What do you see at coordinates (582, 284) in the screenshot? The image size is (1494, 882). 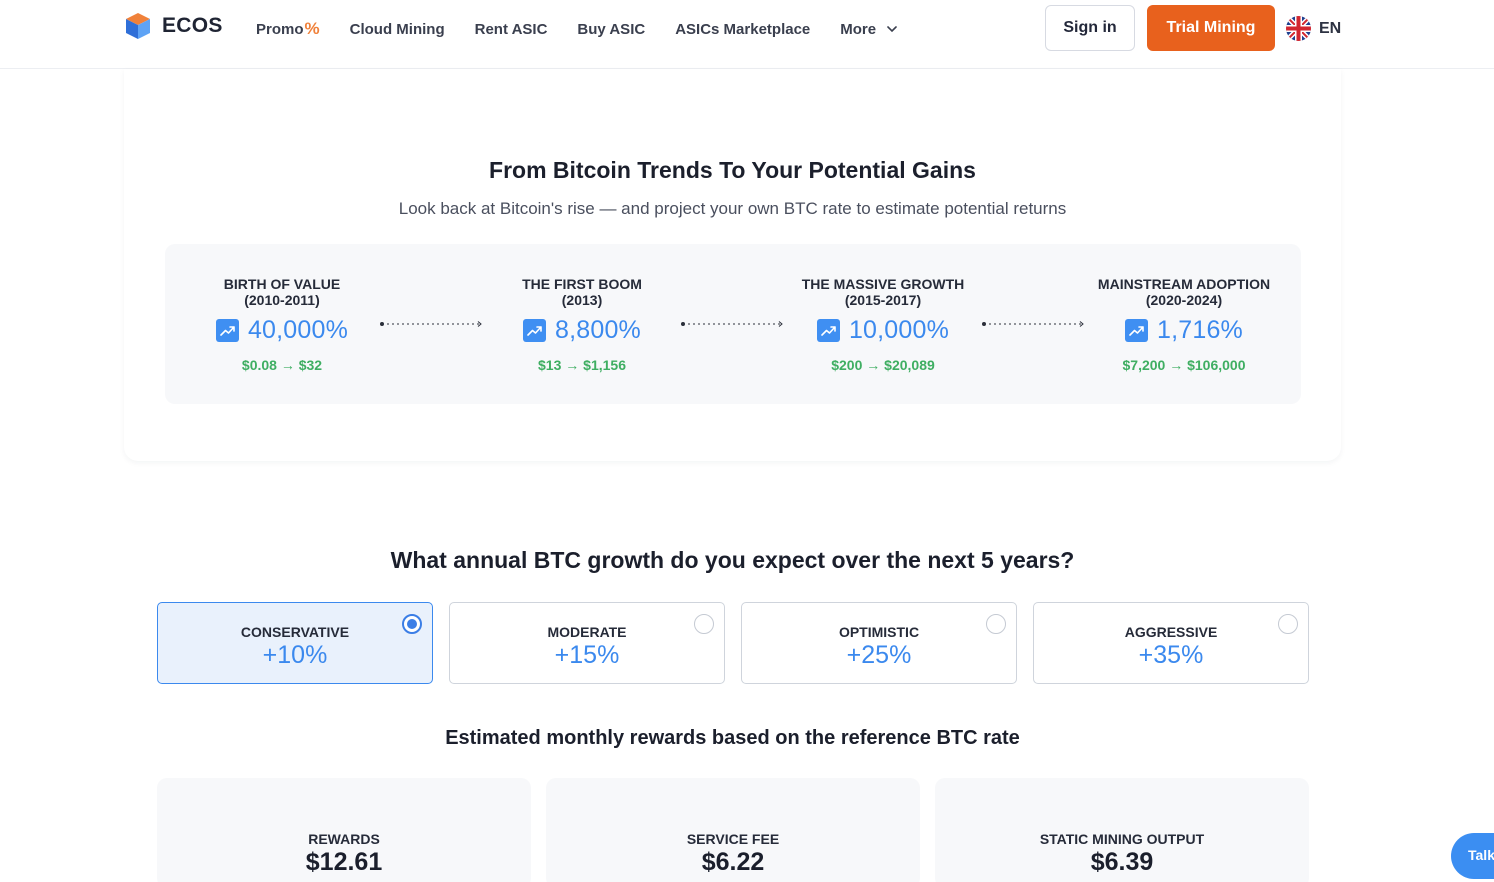 I see `stage-name: THE FIRST BOOM` at bounding box center [582, 284].